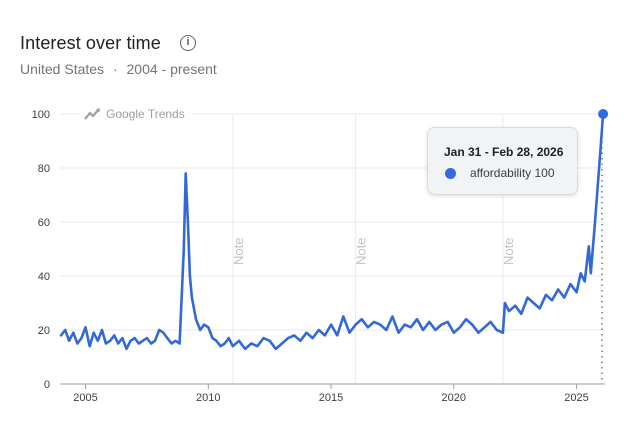 This screenshot has width=629, height=441. I want to click on x-tick-label: 2020, so click(454, 398).